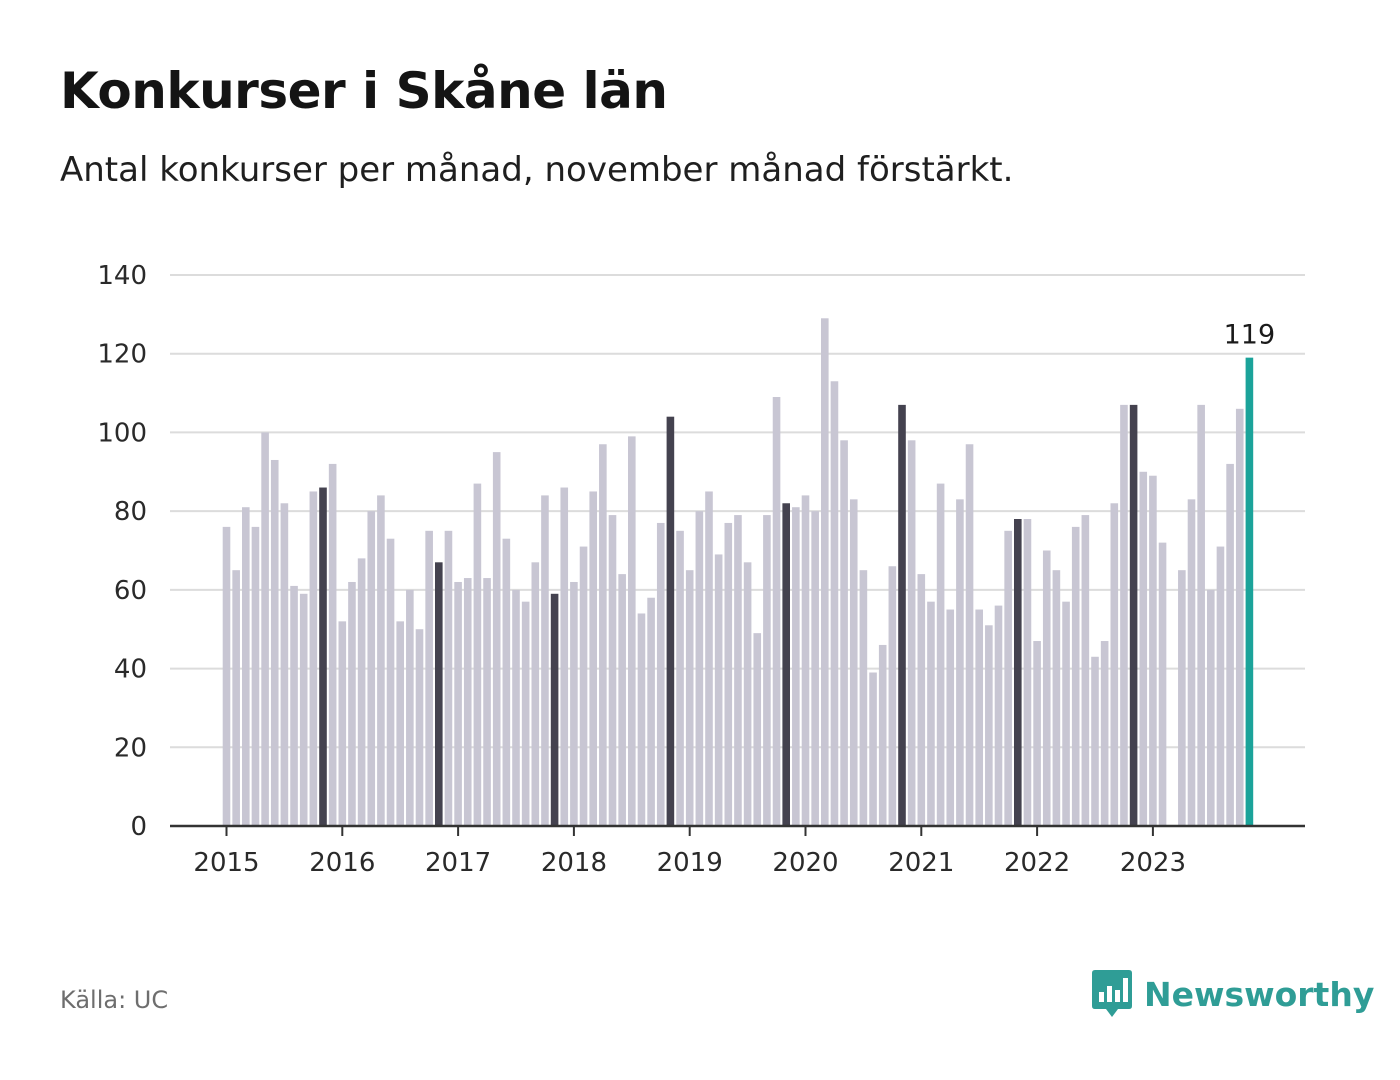 The image size is (1400, 1080). Describe the element at coordinates (921, 863) in the screenshot. I see `x-tick-label: 2021` at that location.